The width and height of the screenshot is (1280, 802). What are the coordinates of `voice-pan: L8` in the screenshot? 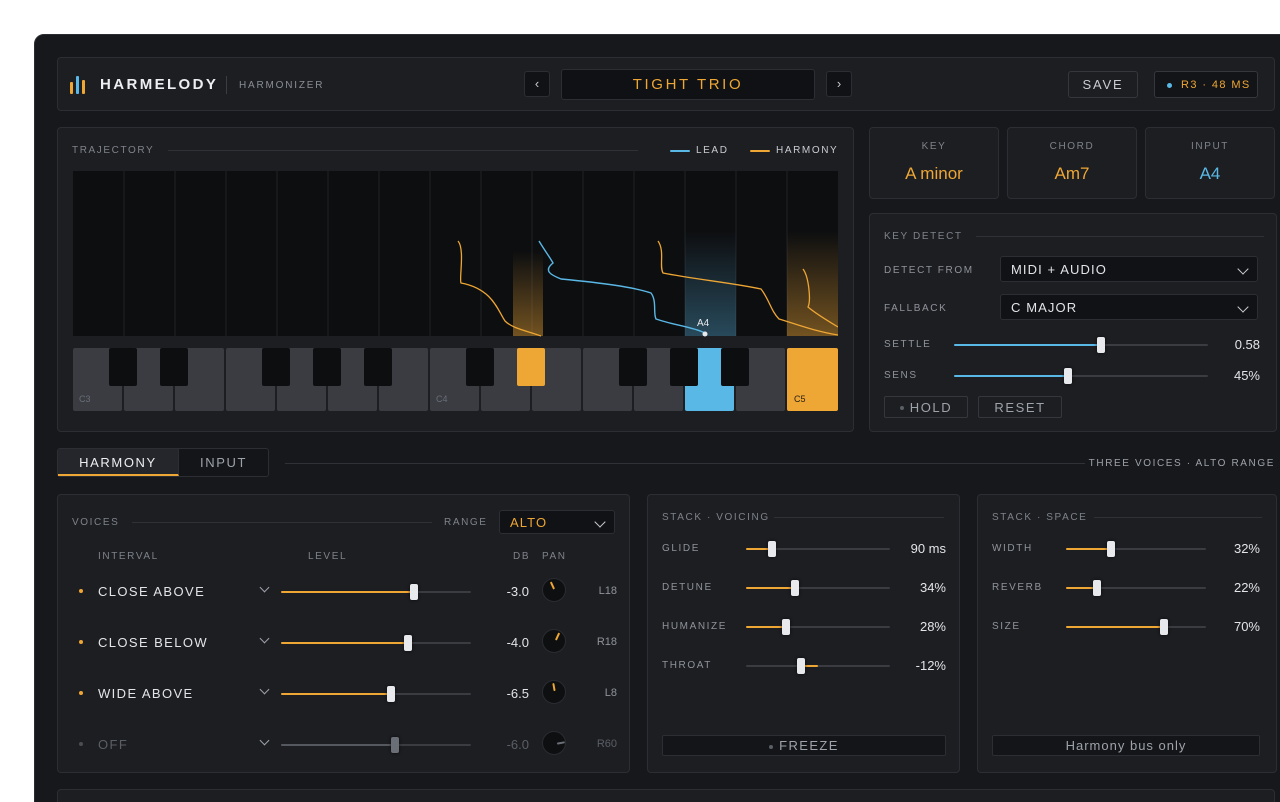 It's located at (610, 693).